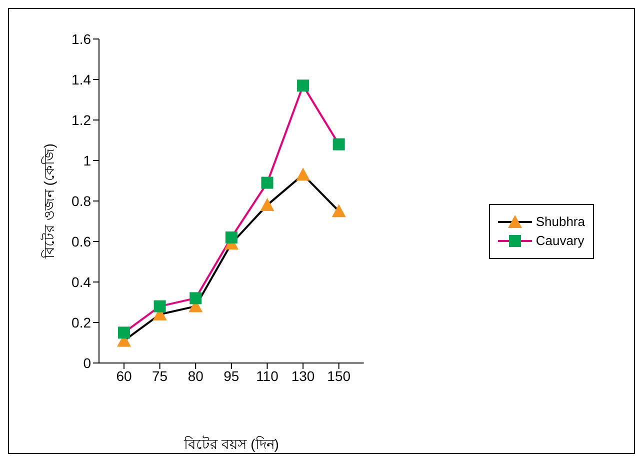  Describe the element at coordinates (87, 160) in the screenshot. I see `y-tick-label: 1` at that location.